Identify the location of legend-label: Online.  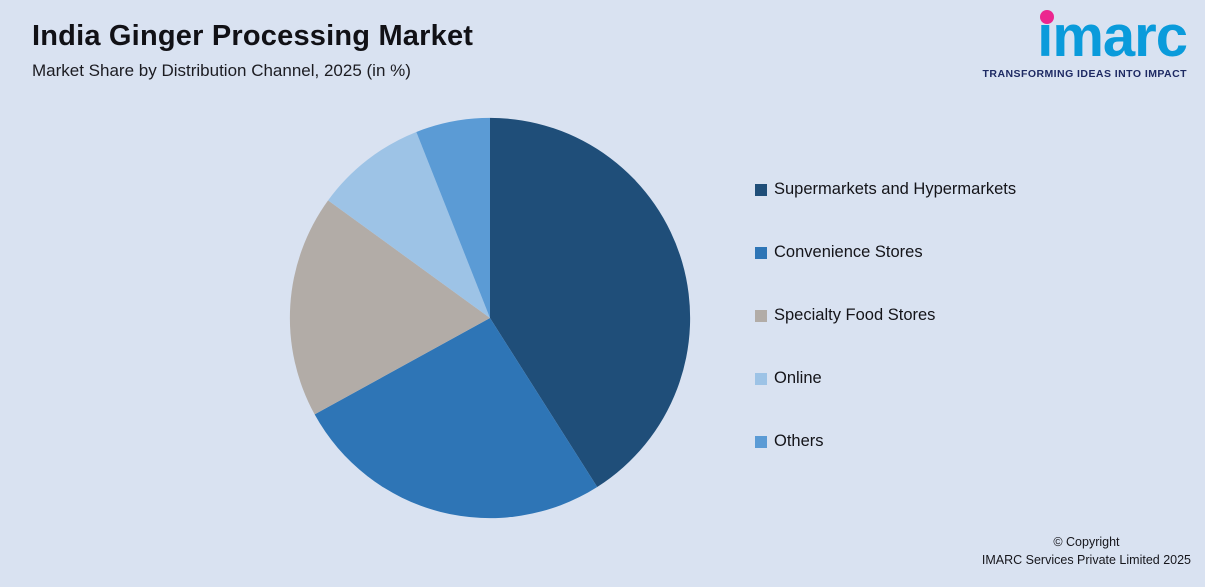
(798, 378).